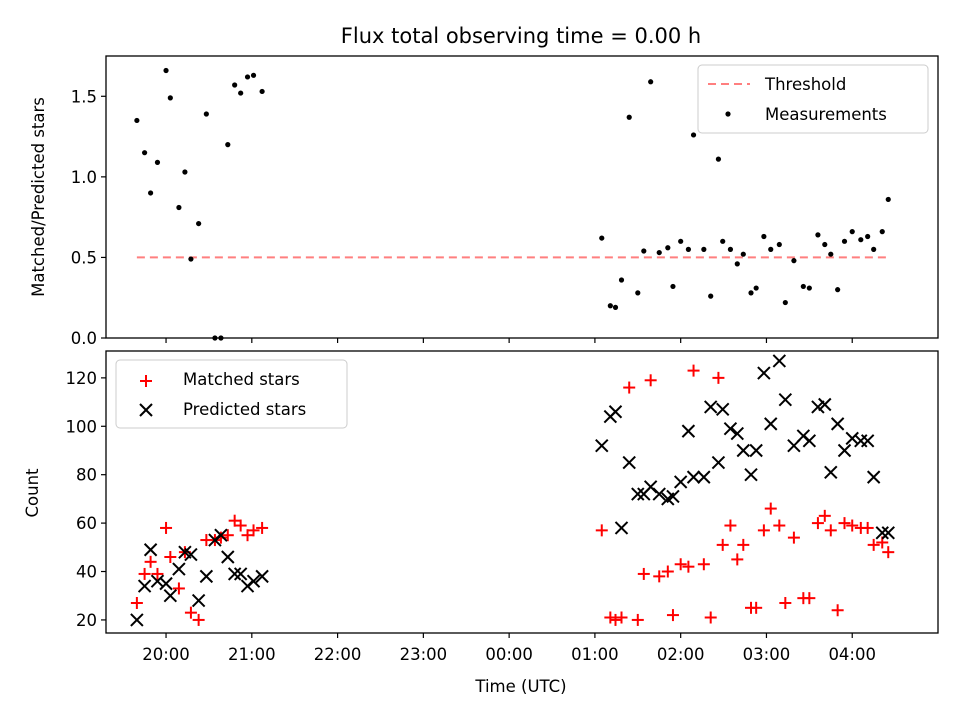  Describe the element at coordinates (84, 177) in the screenshot. I see `top-y-tick-label: 1.0` at that location.